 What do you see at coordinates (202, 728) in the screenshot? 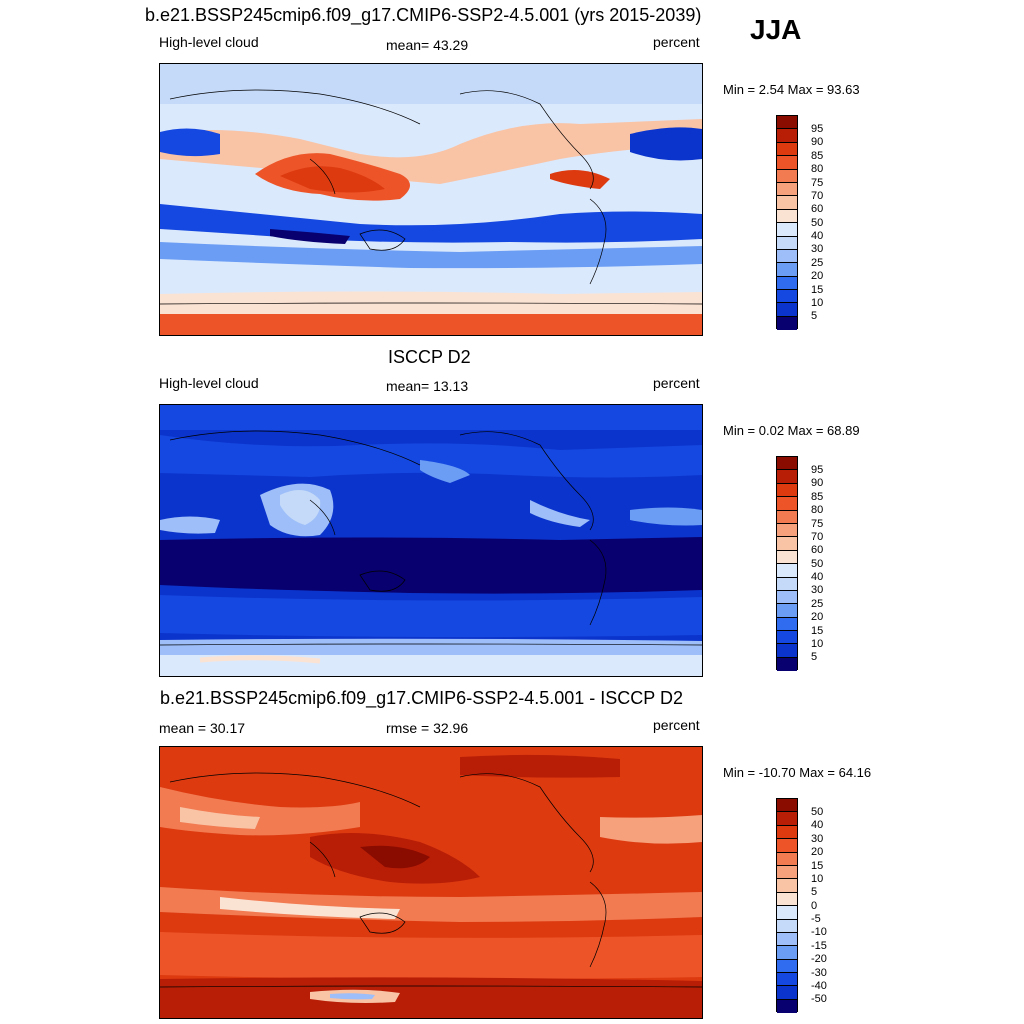
I see `panel-3-mean: mean = 30.17` at bounding box center [202, 728].